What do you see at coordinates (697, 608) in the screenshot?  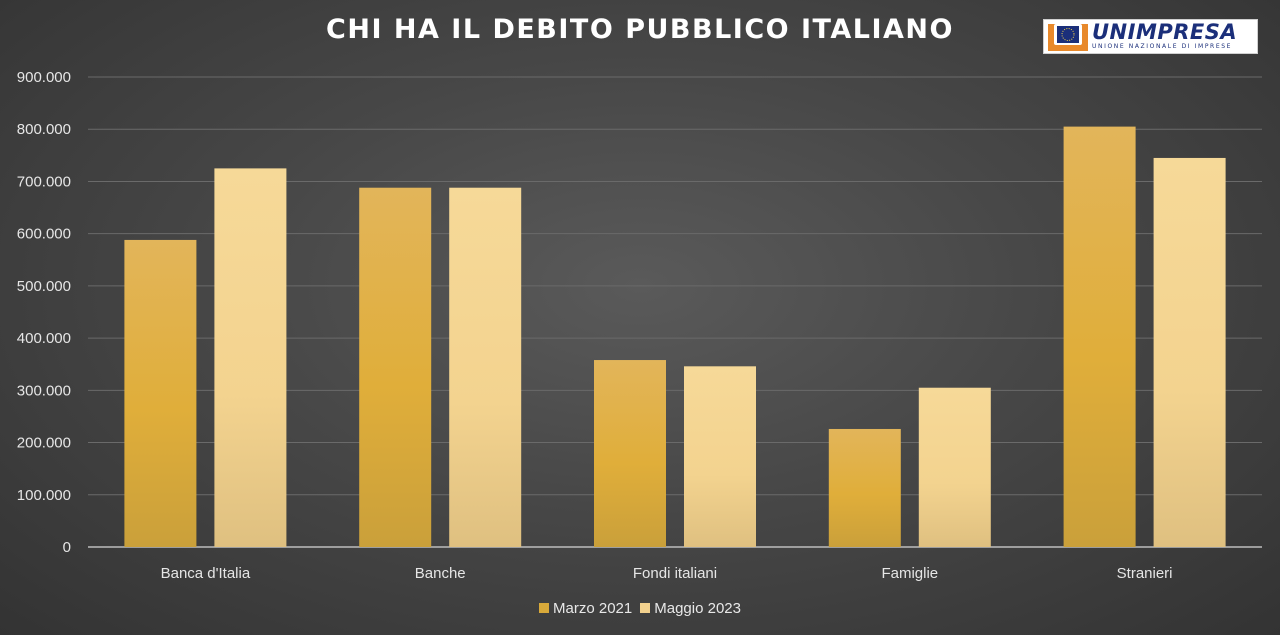 I see `legend-label: Maggio 2023` at bounding box center [697, 608].